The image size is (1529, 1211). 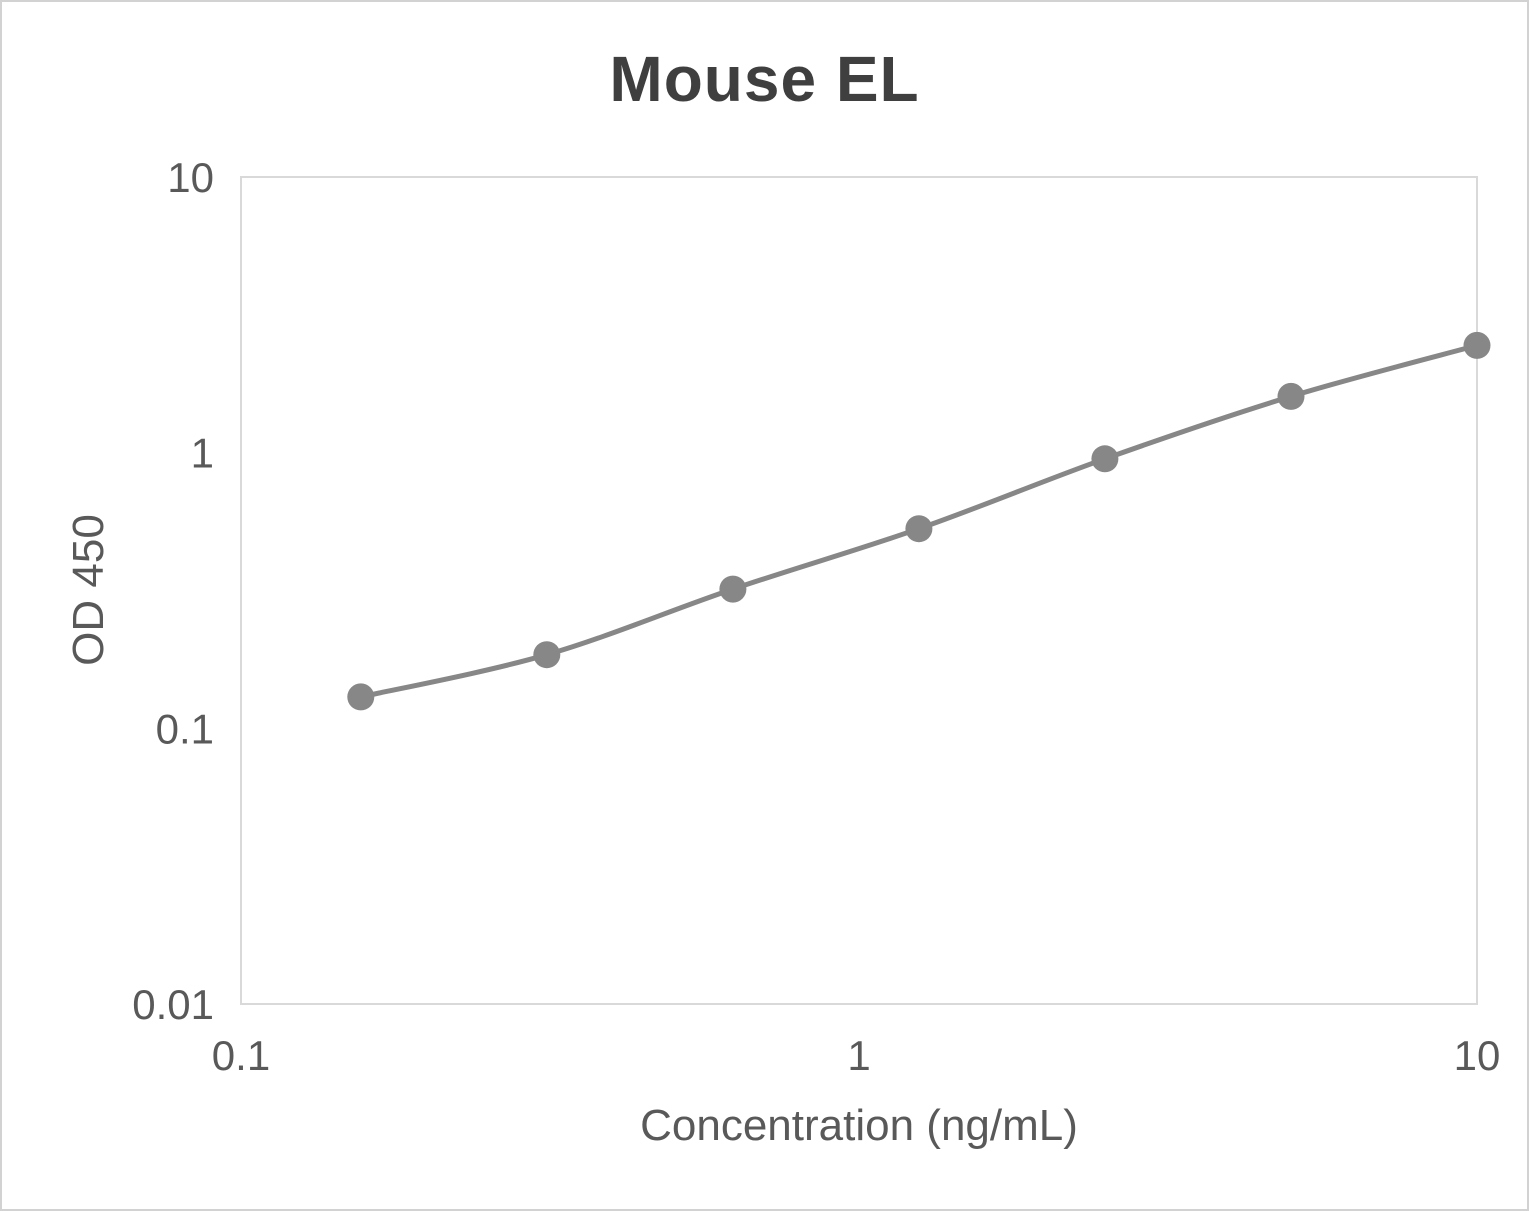 I want to click on y-tick-label: 0.1, so click(x=185, y=728).